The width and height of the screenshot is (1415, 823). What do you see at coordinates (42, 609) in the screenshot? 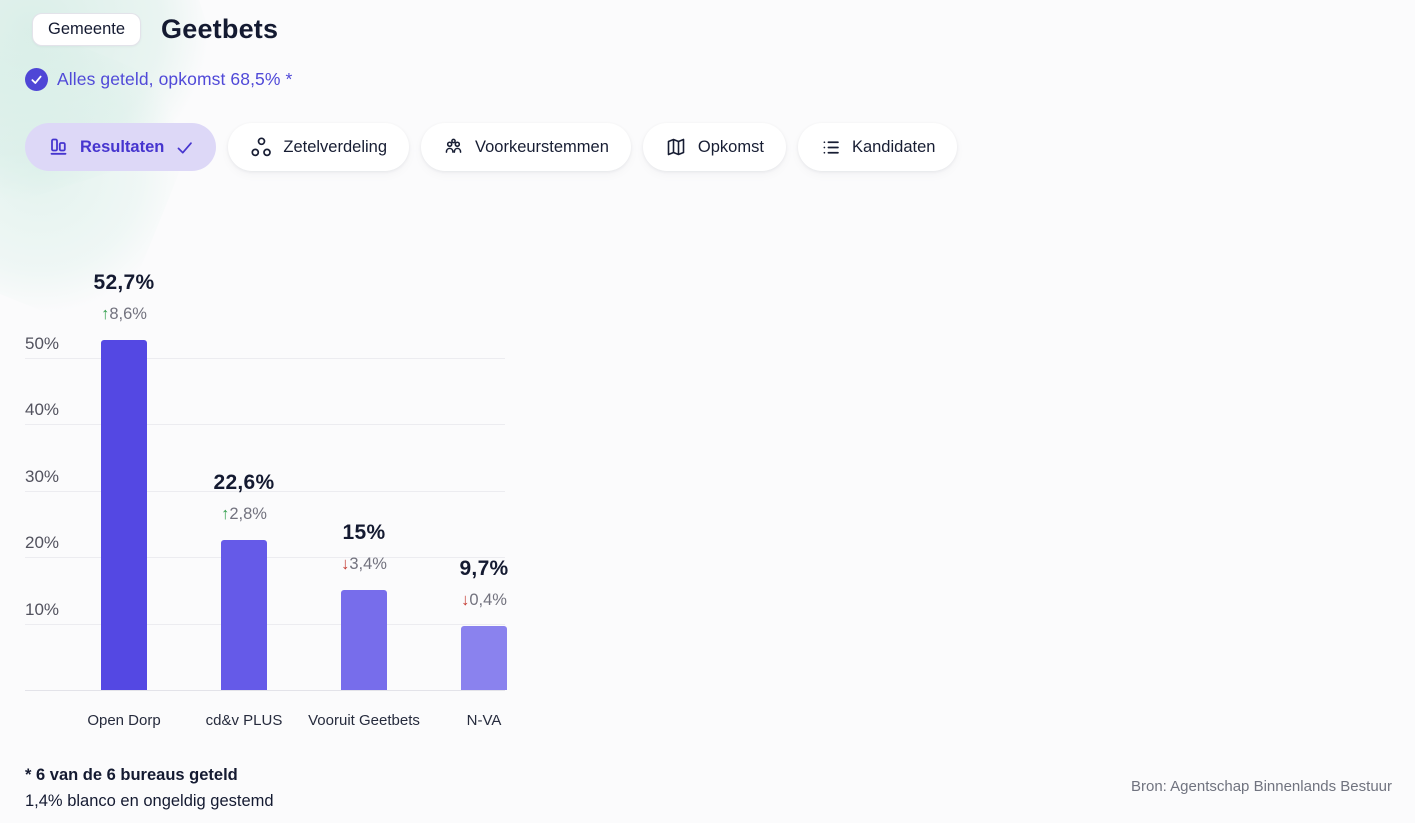
I see `y-axis-tick: 10%` at bounding box center [42, 609].